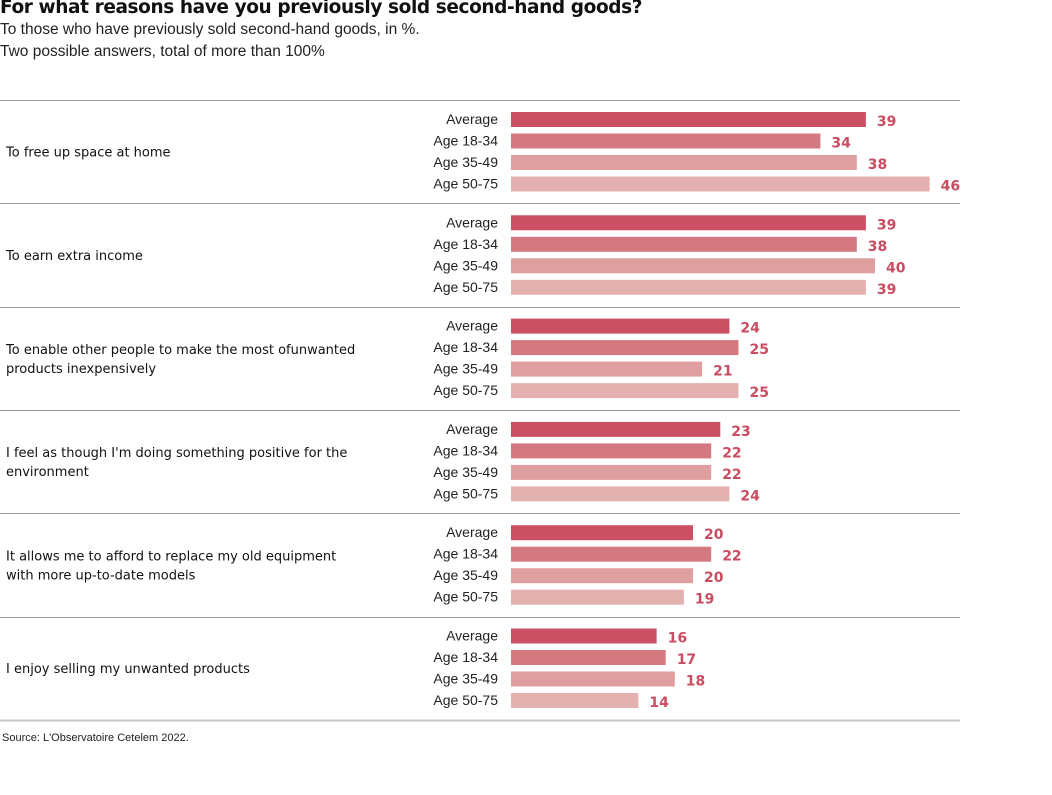  Describe the element at coordinates (740, 432) in the screenshot. I see `value-label: 23` at that location.